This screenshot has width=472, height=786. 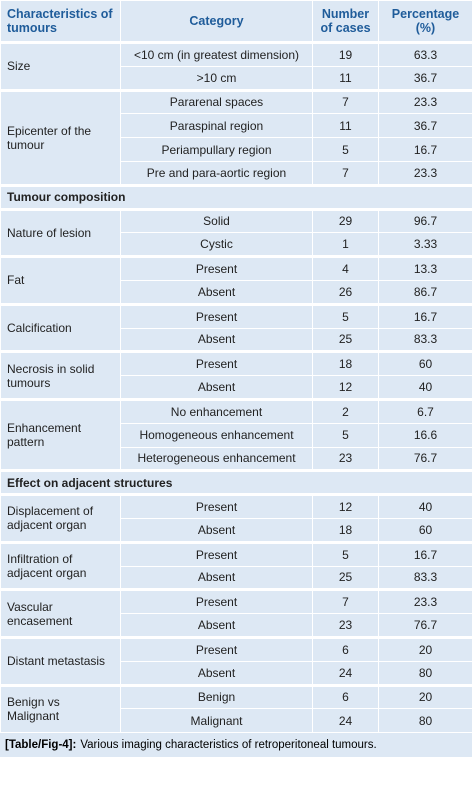 I want to click on percentage: 63.3, so click(x=425, y=54).